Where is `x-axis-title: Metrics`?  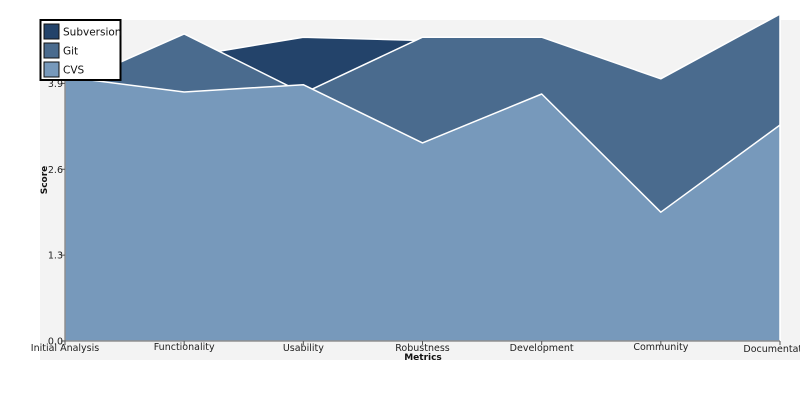 x-axis-title: Metrics is located at coordinates (423, 358).